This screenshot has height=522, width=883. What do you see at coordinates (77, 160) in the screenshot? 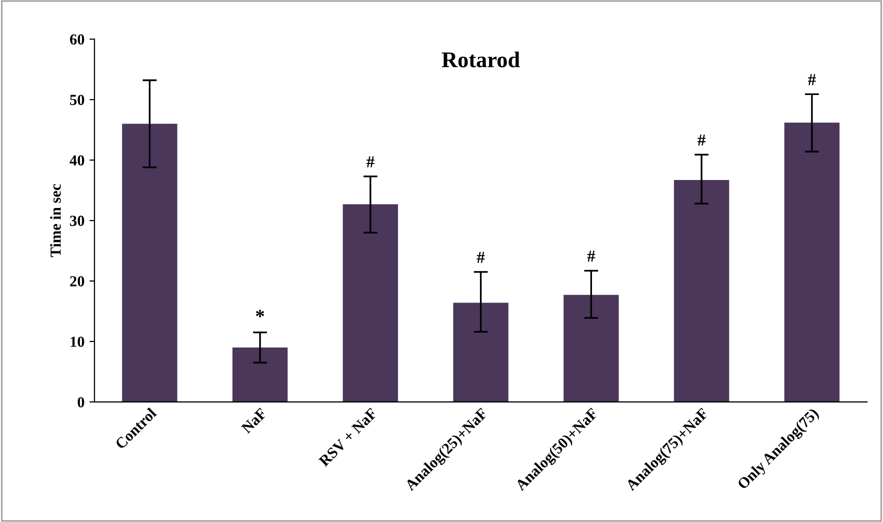
I see `y-tick-label: 40` at bounding box center [77, 160].